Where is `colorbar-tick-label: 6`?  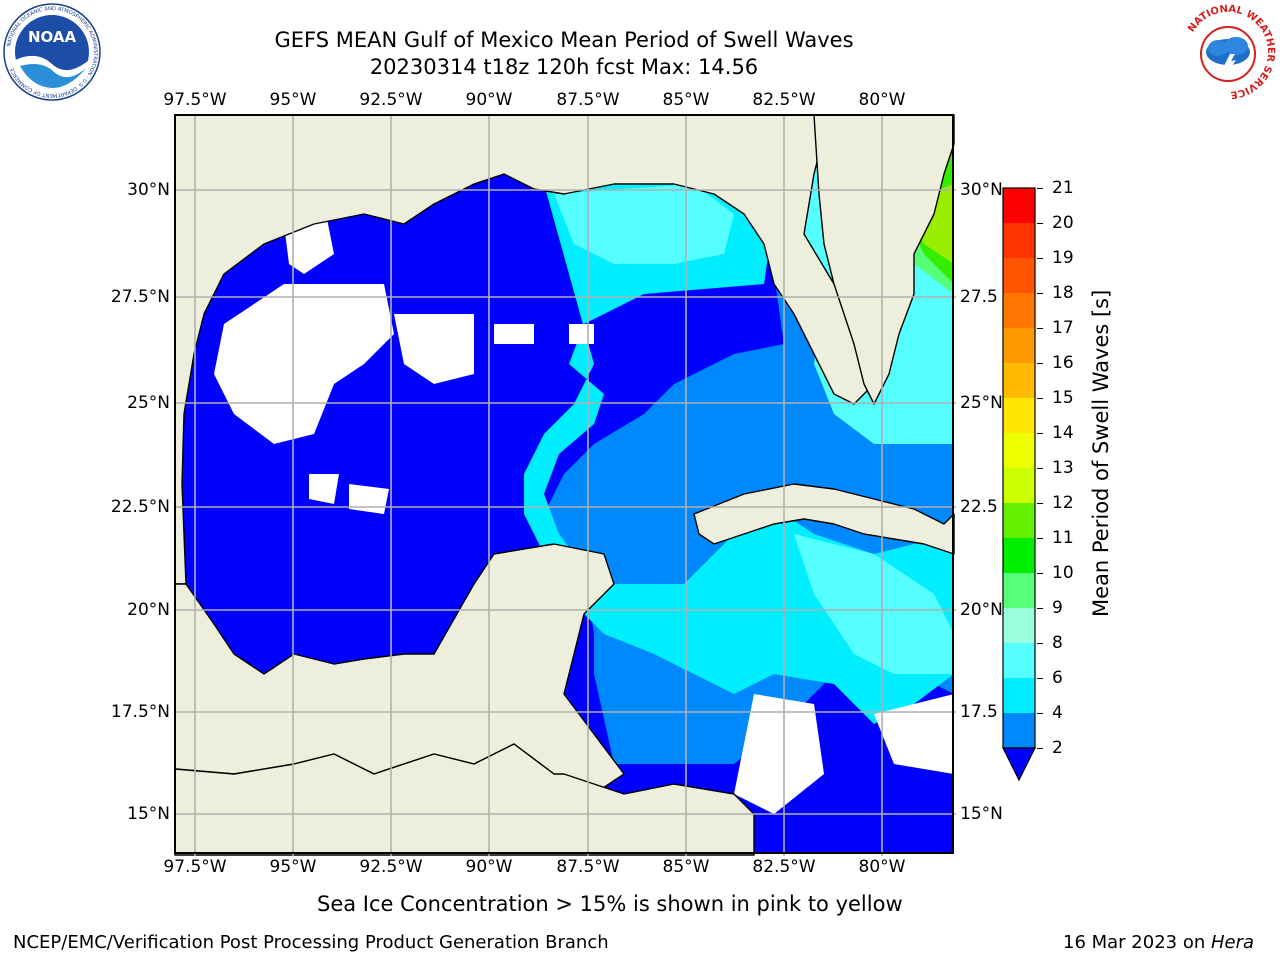 colorbar-tick-label: 6 is located at coordinates (1057, 678).